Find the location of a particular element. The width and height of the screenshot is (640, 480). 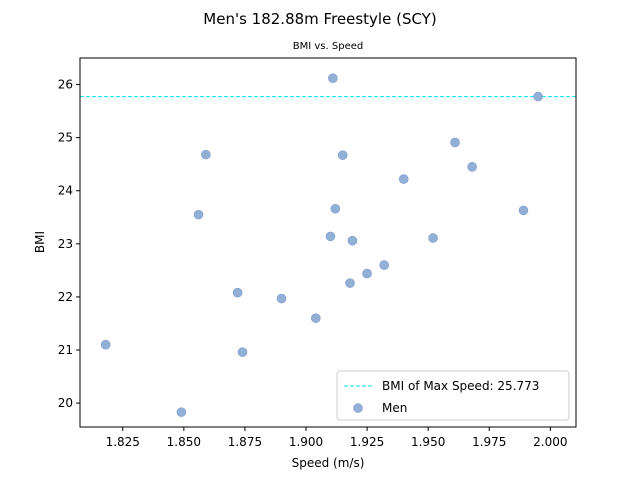

chart-title: Men's 182.88m Freestyle (SCY) is located at coordinates (319, 19).